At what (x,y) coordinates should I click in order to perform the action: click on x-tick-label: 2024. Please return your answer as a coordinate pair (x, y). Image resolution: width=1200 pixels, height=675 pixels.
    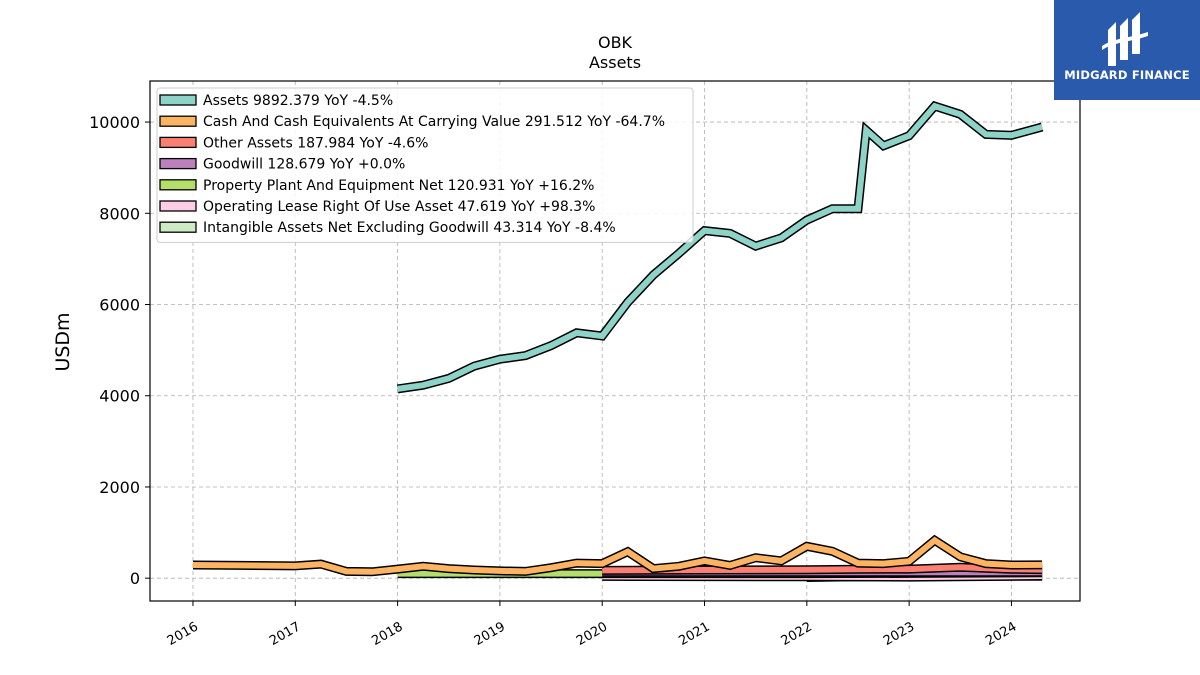
    Looking at the image, I should click on (1001, 634).